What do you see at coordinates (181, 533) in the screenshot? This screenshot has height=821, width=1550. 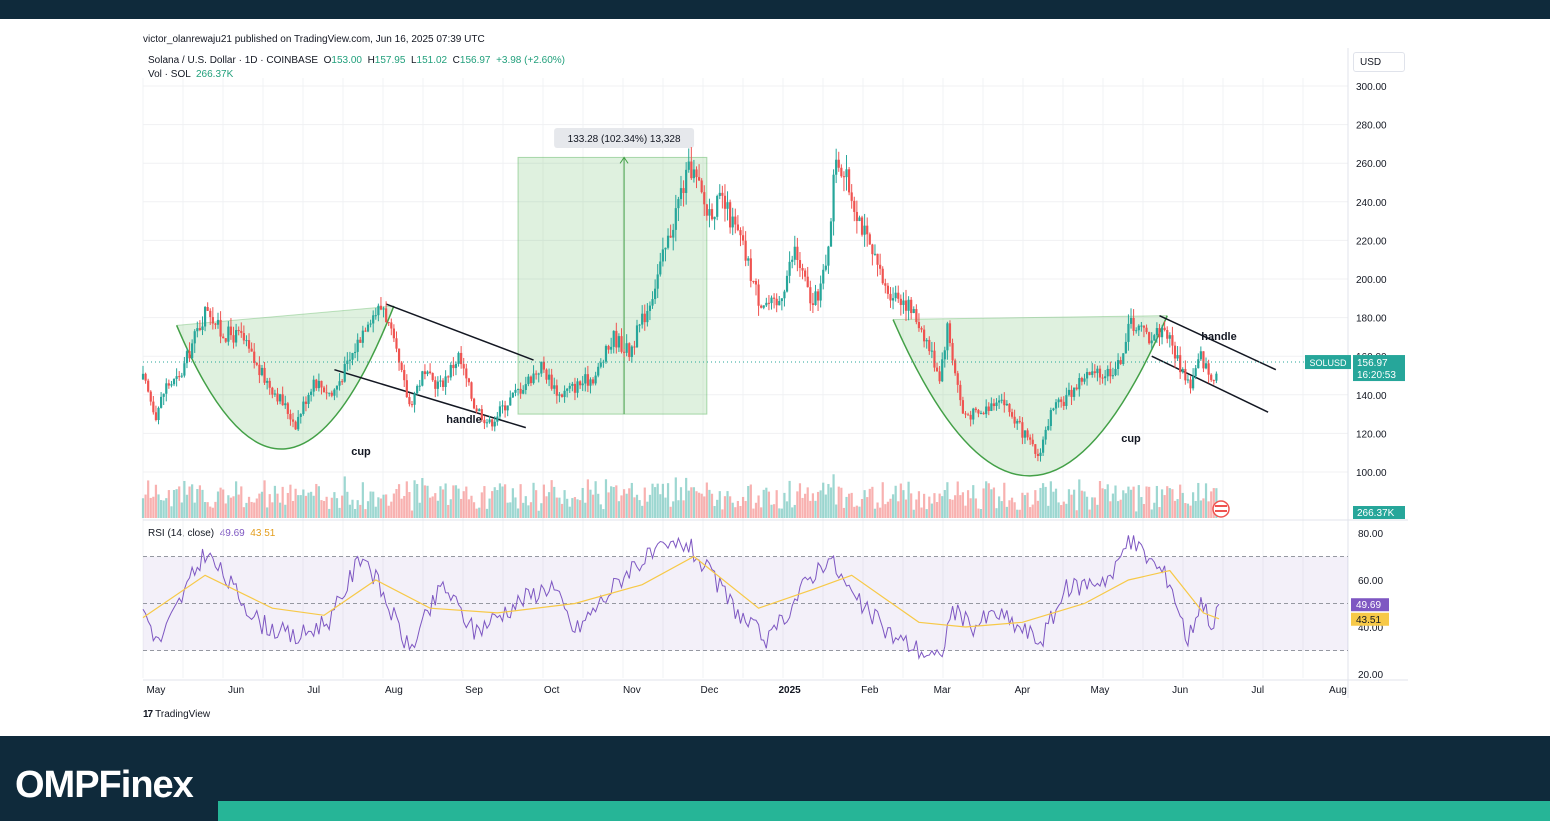 I see `rsi-label: RSI (14, close)` at bounding box center [181, 533].